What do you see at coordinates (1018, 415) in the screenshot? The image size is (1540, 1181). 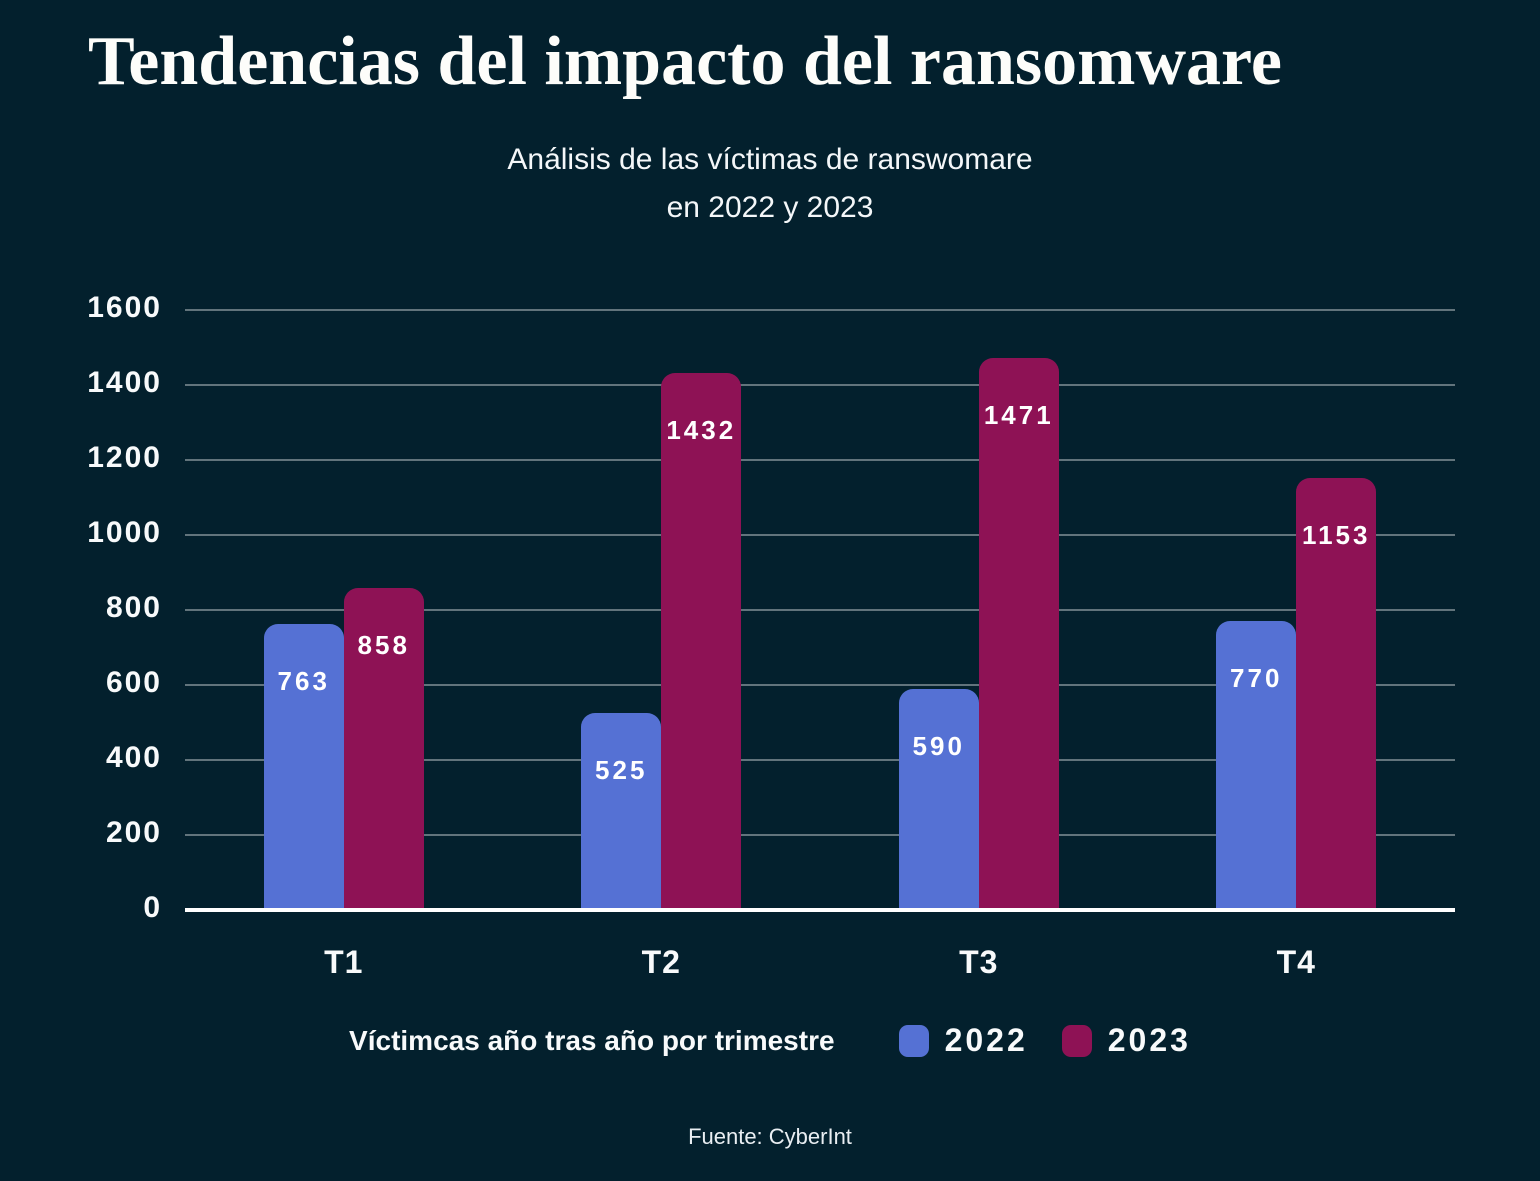 I see `bar-value-label: 1471` at bounding box center [1018, 415].